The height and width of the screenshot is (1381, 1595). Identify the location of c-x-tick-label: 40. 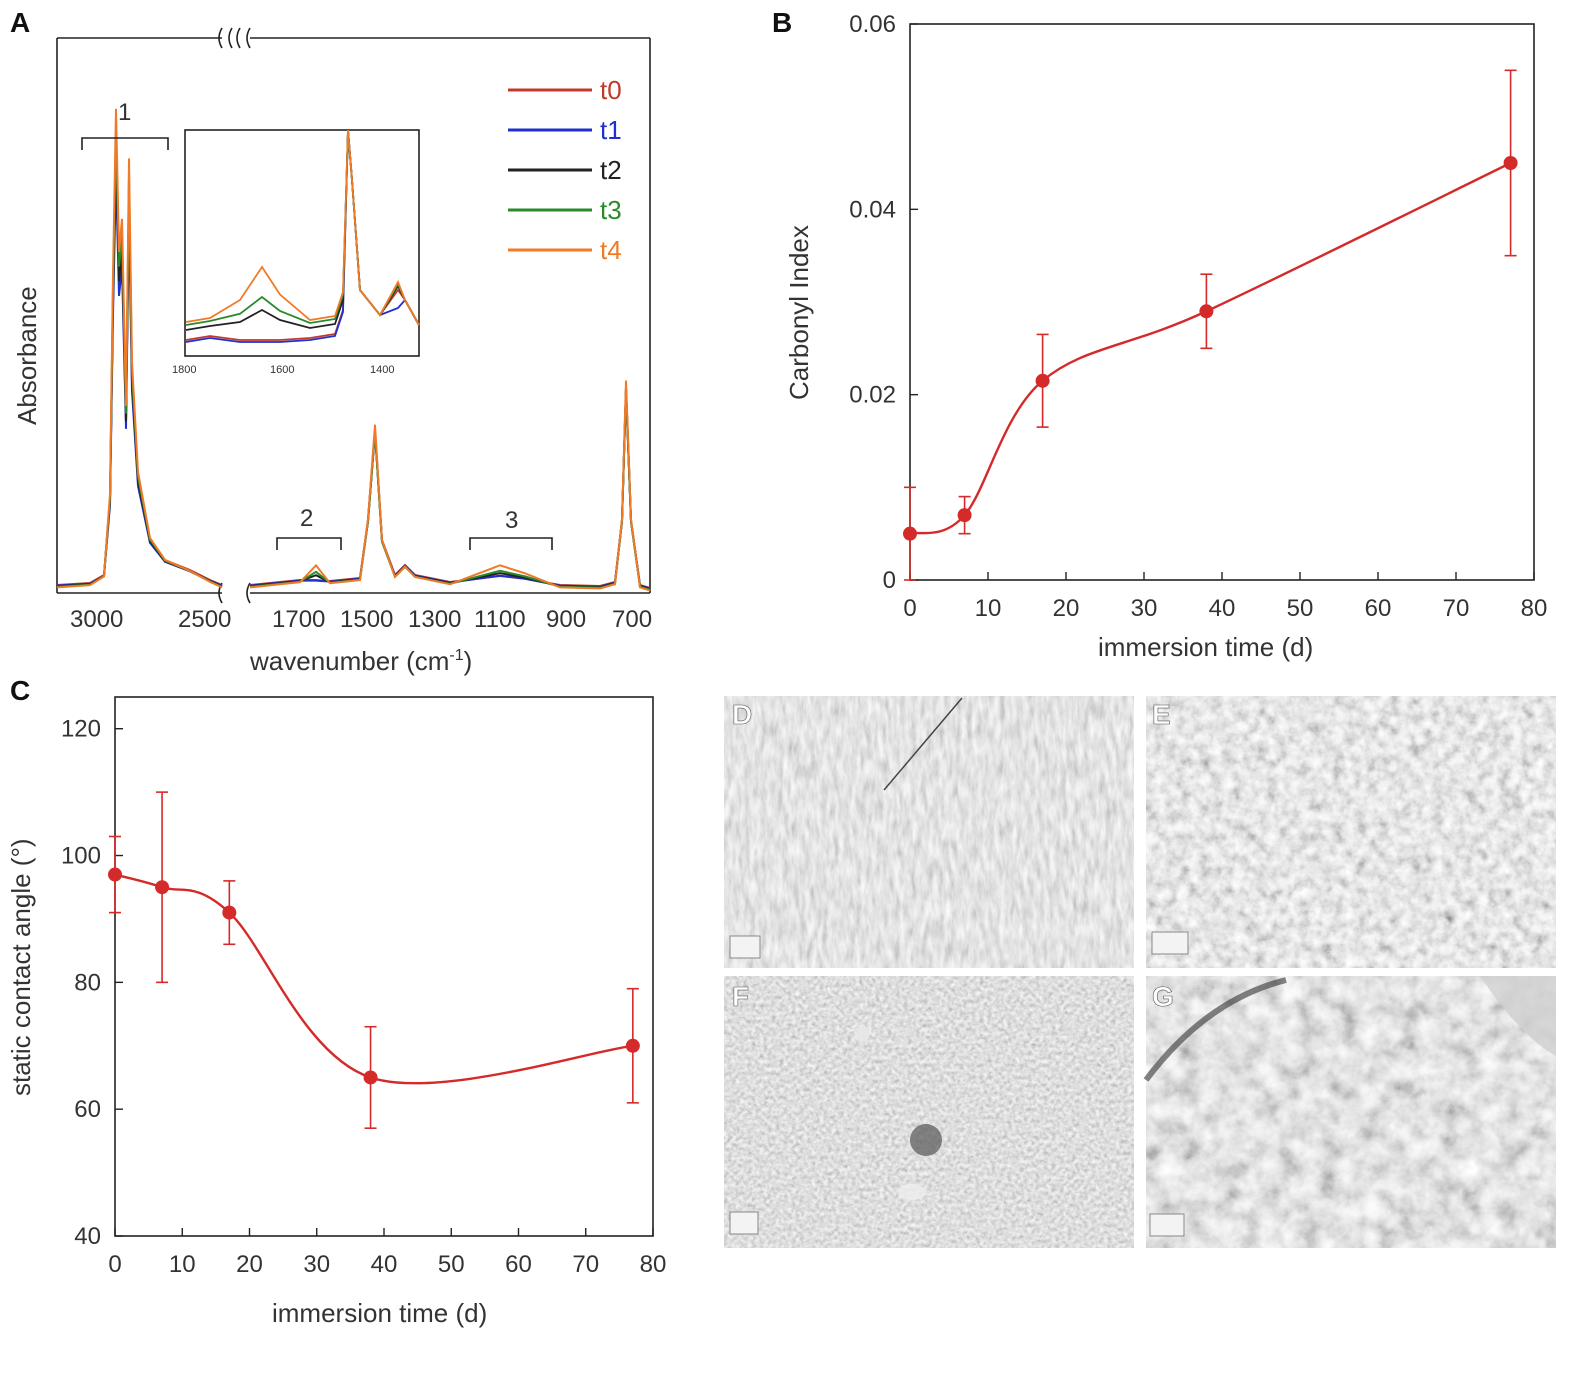
(384, 1264).